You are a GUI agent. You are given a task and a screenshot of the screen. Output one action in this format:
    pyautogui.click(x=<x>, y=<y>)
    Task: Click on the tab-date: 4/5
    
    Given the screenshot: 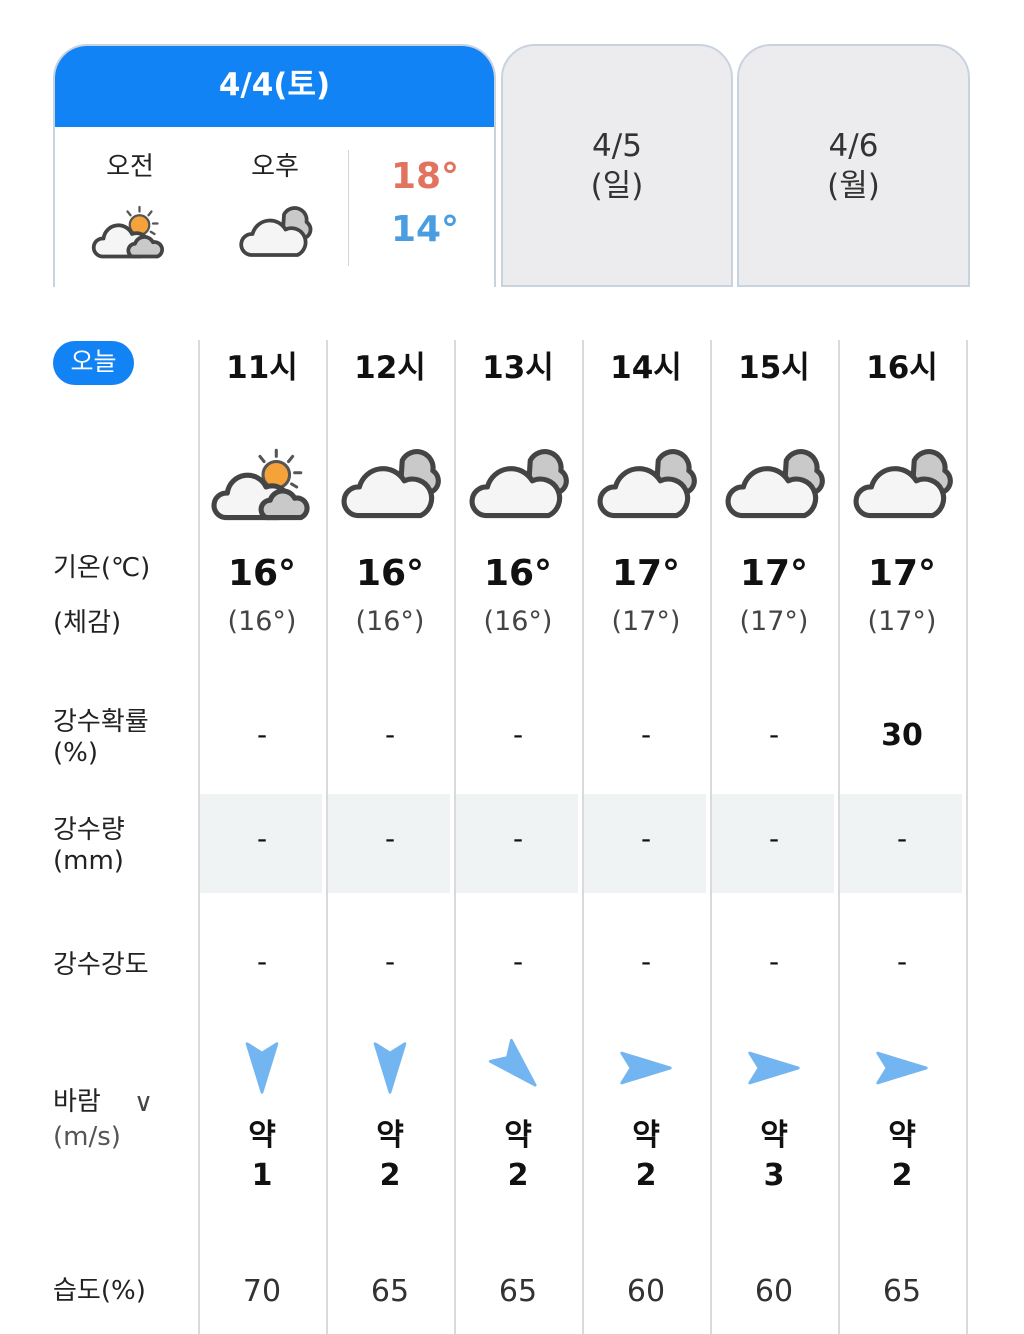 What is the action you would take?
    pyautogui.click(x=617, y=146)
    